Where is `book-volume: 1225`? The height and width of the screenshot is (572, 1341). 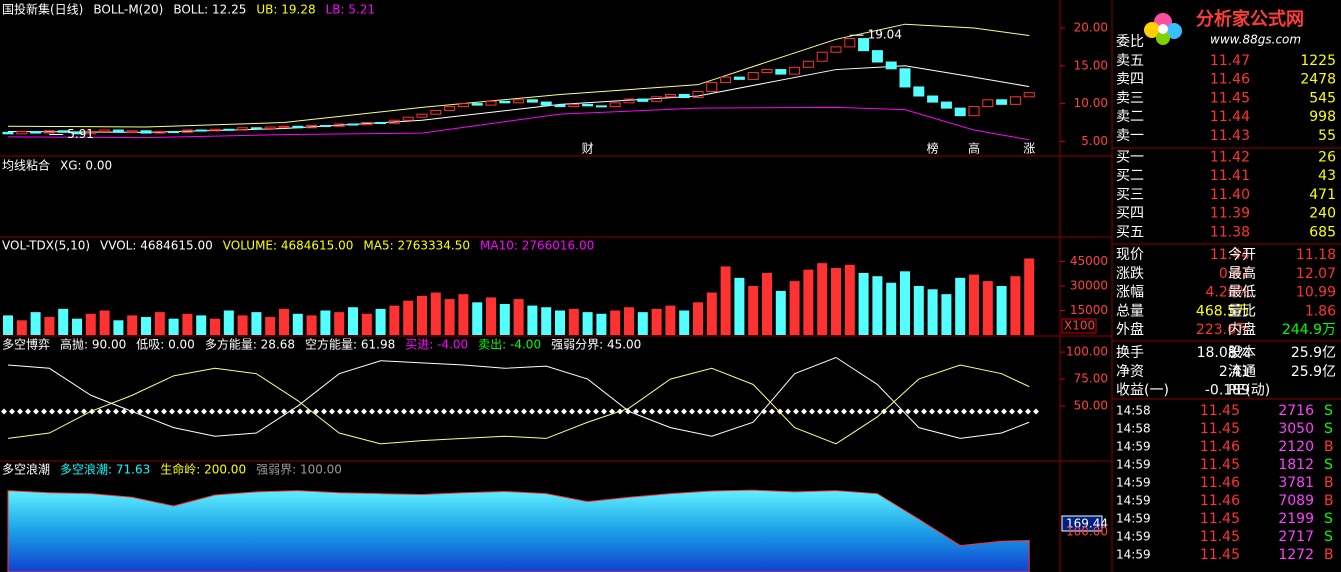 book-volume: 1225 is located at coordinates (1318, 61).